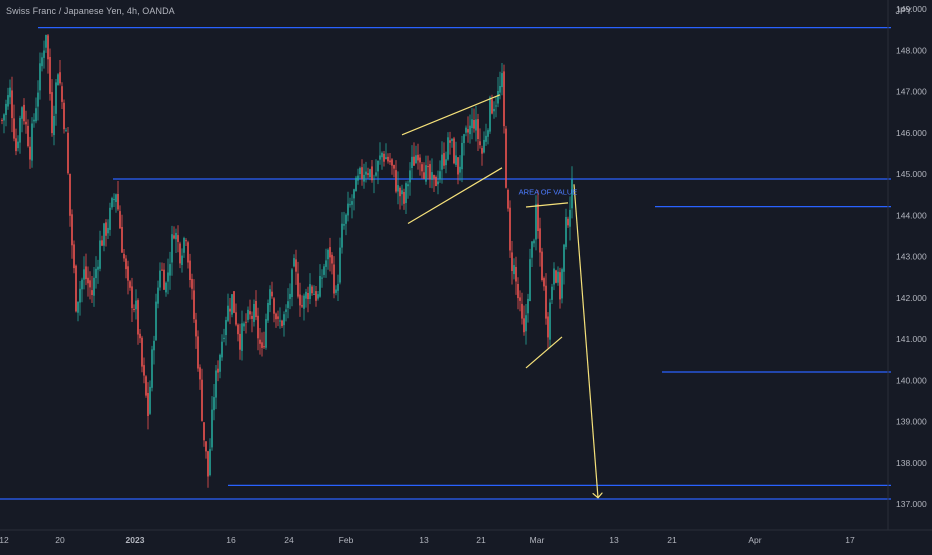  I want to click on price-tick-label: 148.000, so click(911, 50).